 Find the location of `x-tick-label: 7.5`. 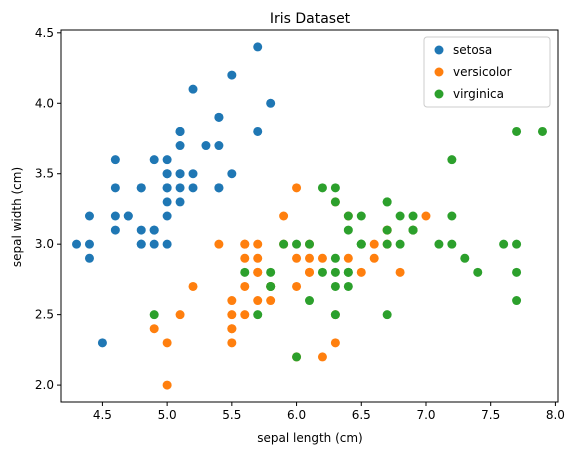

x-tick-label: 7.5 is located at coordinates (490, 415).